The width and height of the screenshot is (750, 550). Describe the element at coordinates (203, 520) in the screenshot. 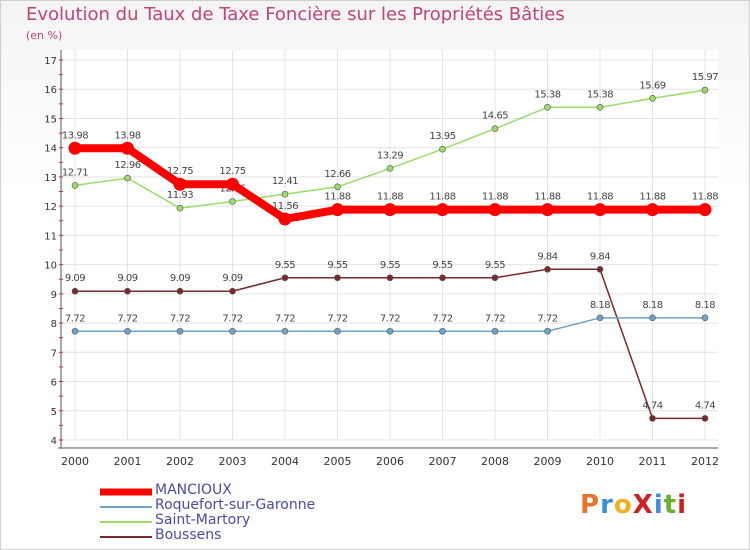

I see `legend-label-saint-martory: Saint-Martory` at that location.